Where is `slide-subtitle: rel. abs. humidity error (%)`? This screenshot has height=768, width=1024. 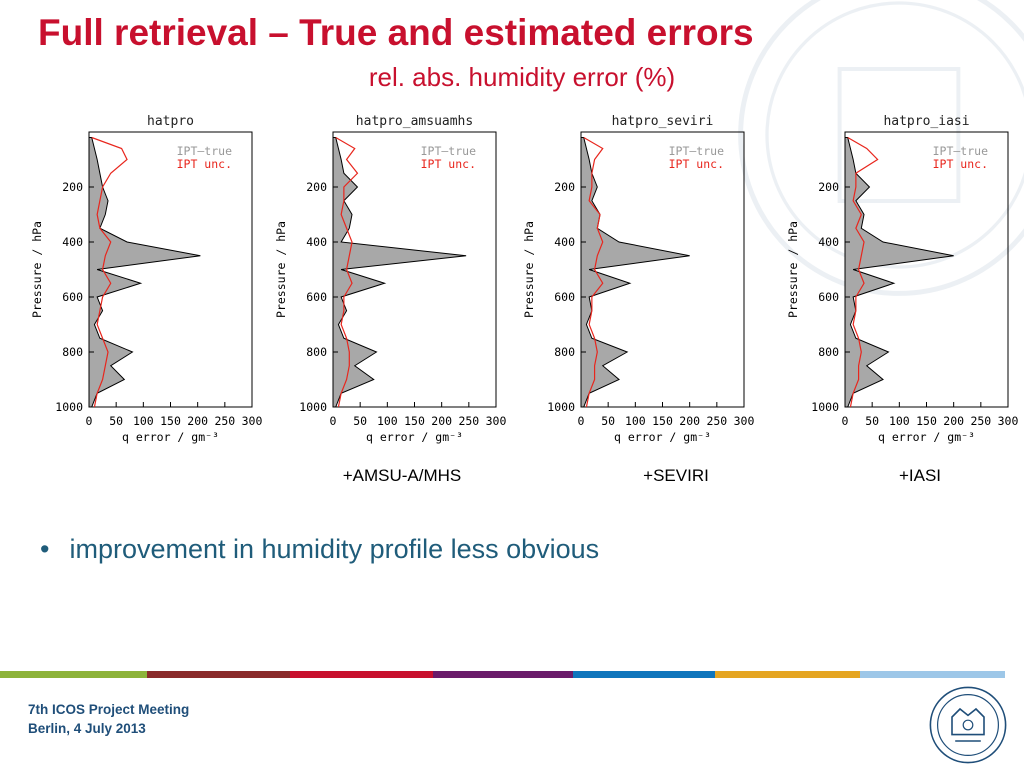 slide-subtitle: rel. abs. humidity error (%) is located at coordinates (522, 77).